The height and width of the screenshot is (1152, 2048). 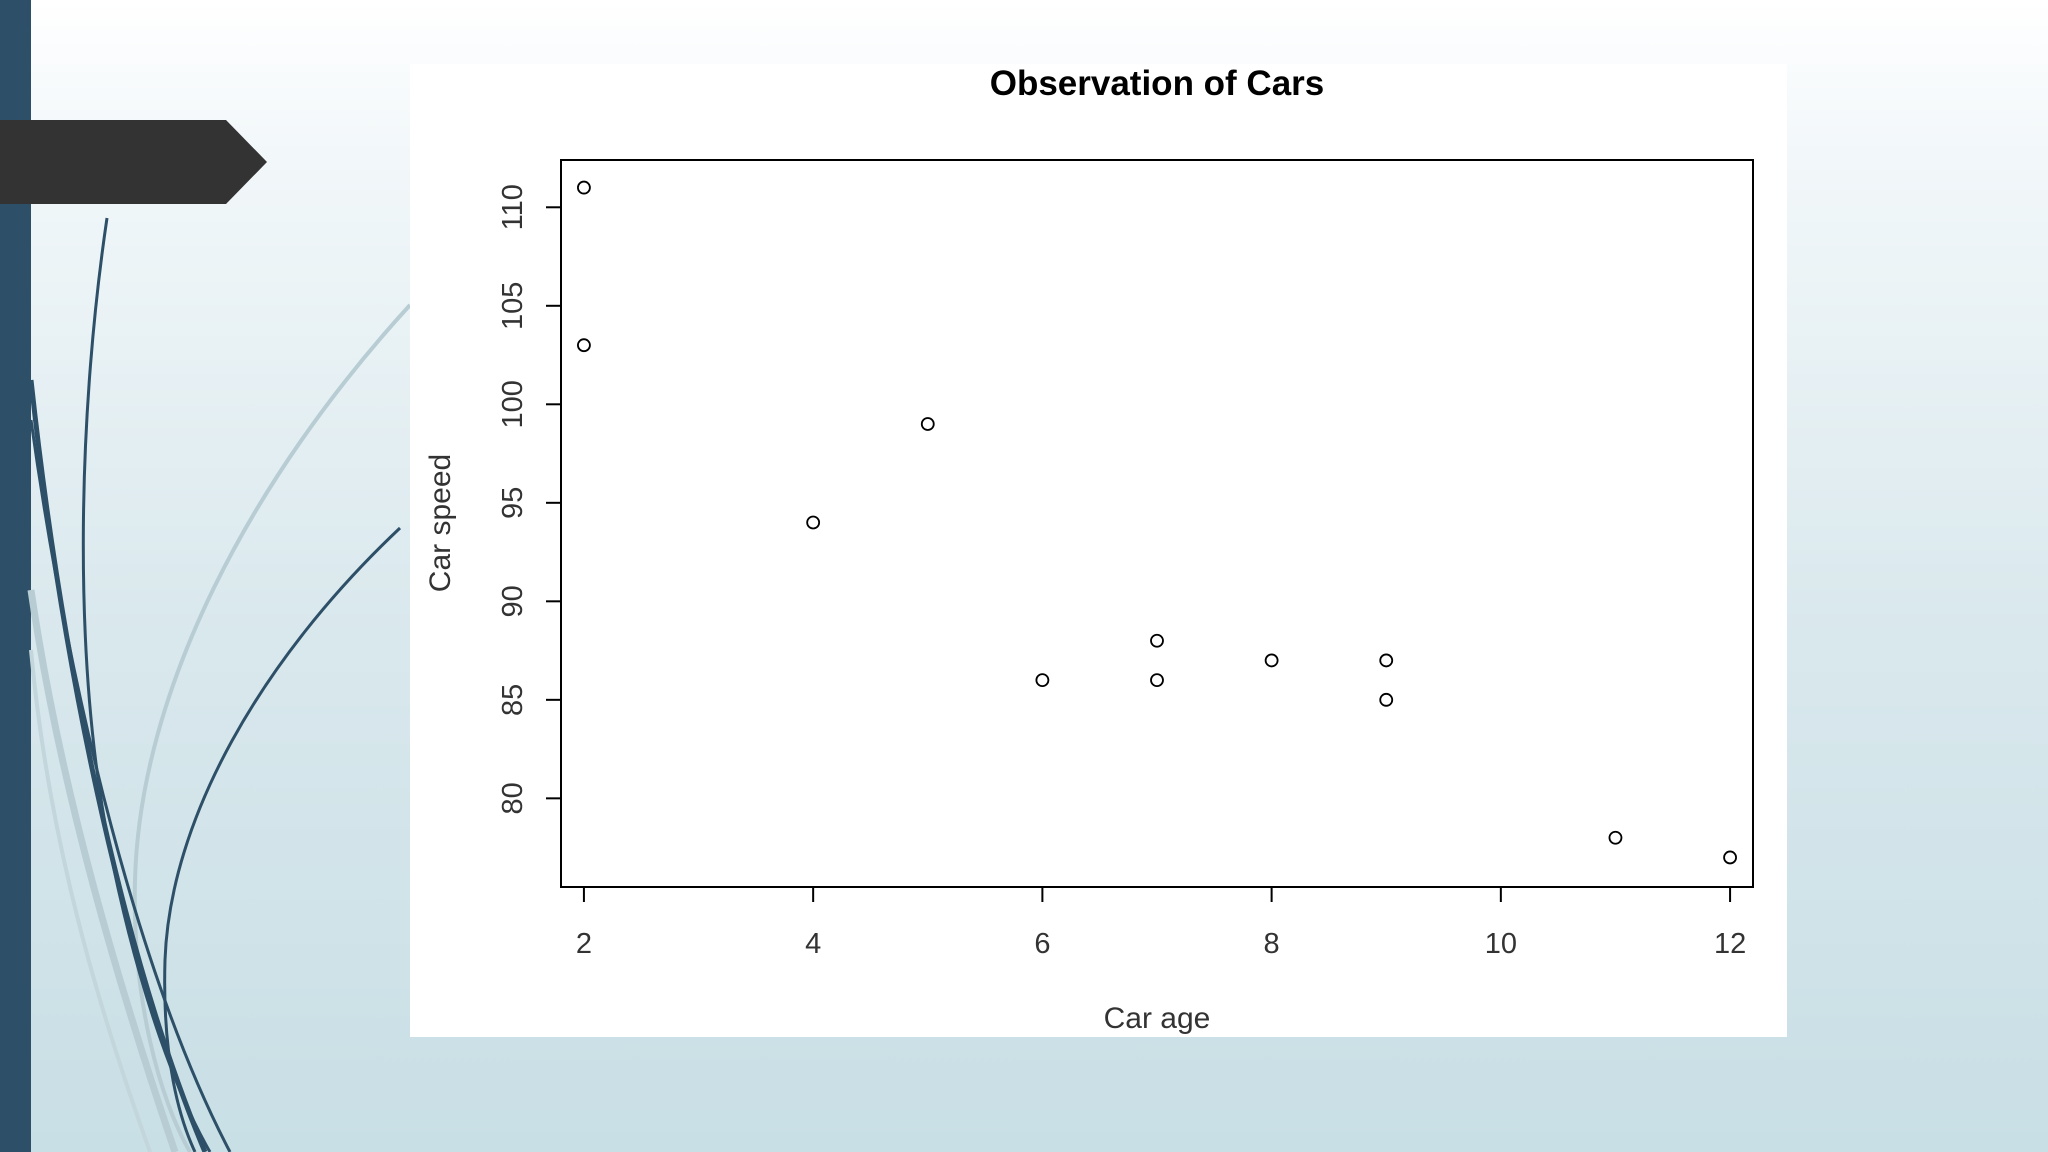 What do you see at coordinates (1161, 923) in the screenshot?
I see `x-axis: 2 4 6 8 10 12` at bounding box center [1161, 923].